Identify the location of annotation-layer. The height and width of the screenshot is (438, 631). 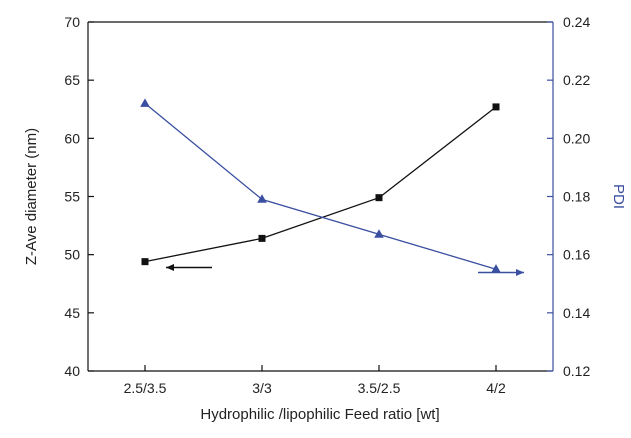
(345, 270).